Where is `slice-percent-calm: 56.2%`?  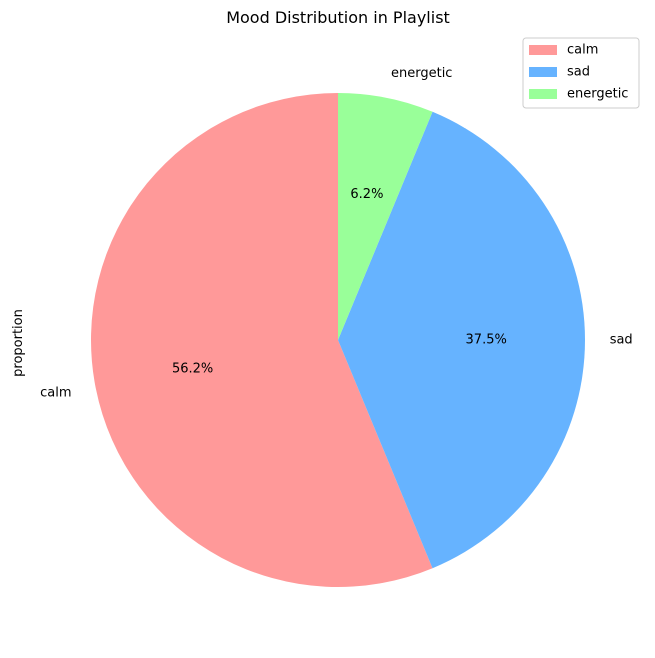
slice-percent-calm: 56.2% is located at coordinates (192, 368).